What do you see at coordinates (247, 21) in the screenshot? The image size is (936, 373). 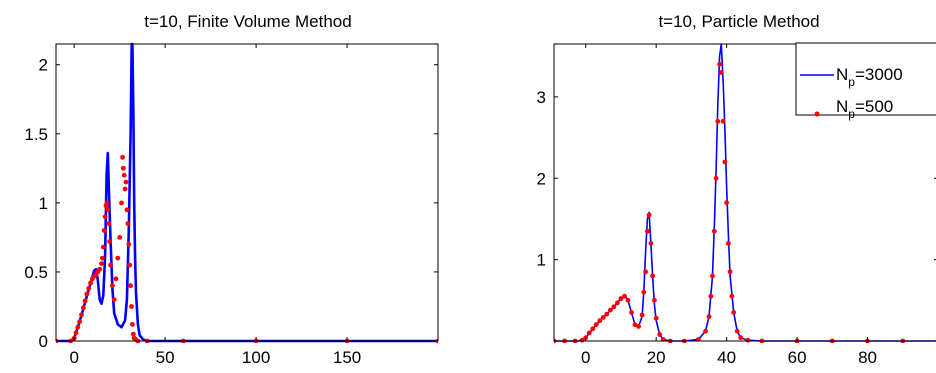 I see `fv-chart-title: t=10, Finite Volume Method` at bounding box center [247, 21].